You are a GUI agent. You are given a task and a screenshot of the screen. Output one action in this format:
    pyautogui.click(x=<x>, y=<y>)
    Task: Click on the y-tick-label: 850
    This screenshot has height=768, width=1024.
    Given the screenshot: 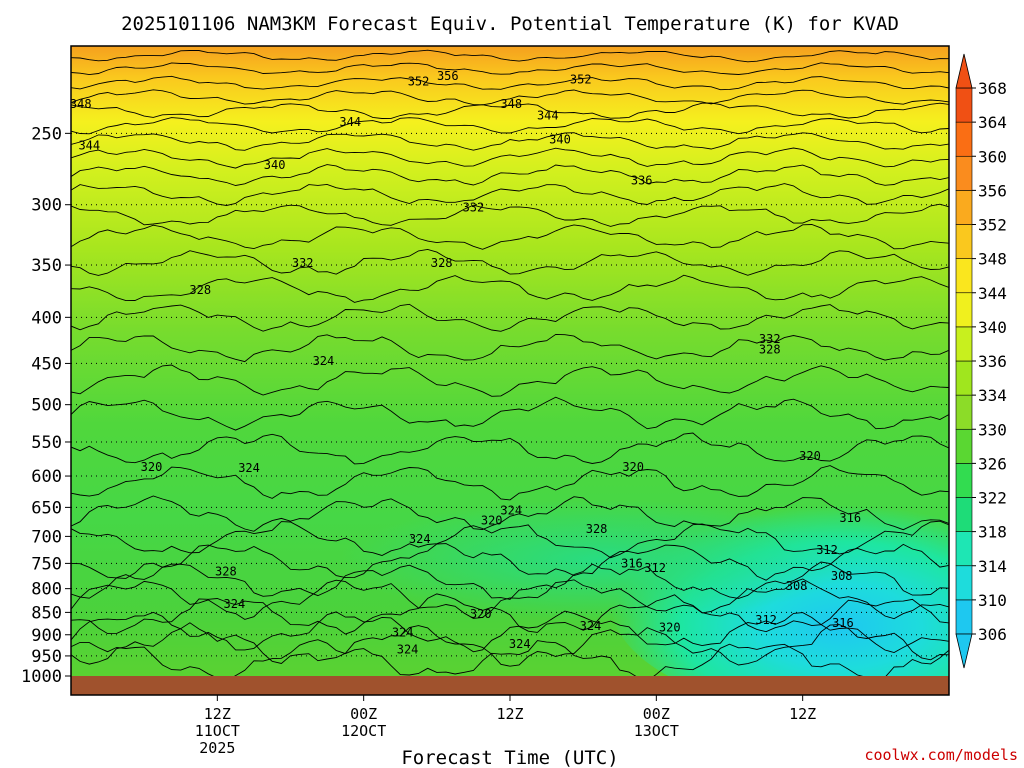 What is the action you would take?
    pyautogui.click(x=46, y=613)
    